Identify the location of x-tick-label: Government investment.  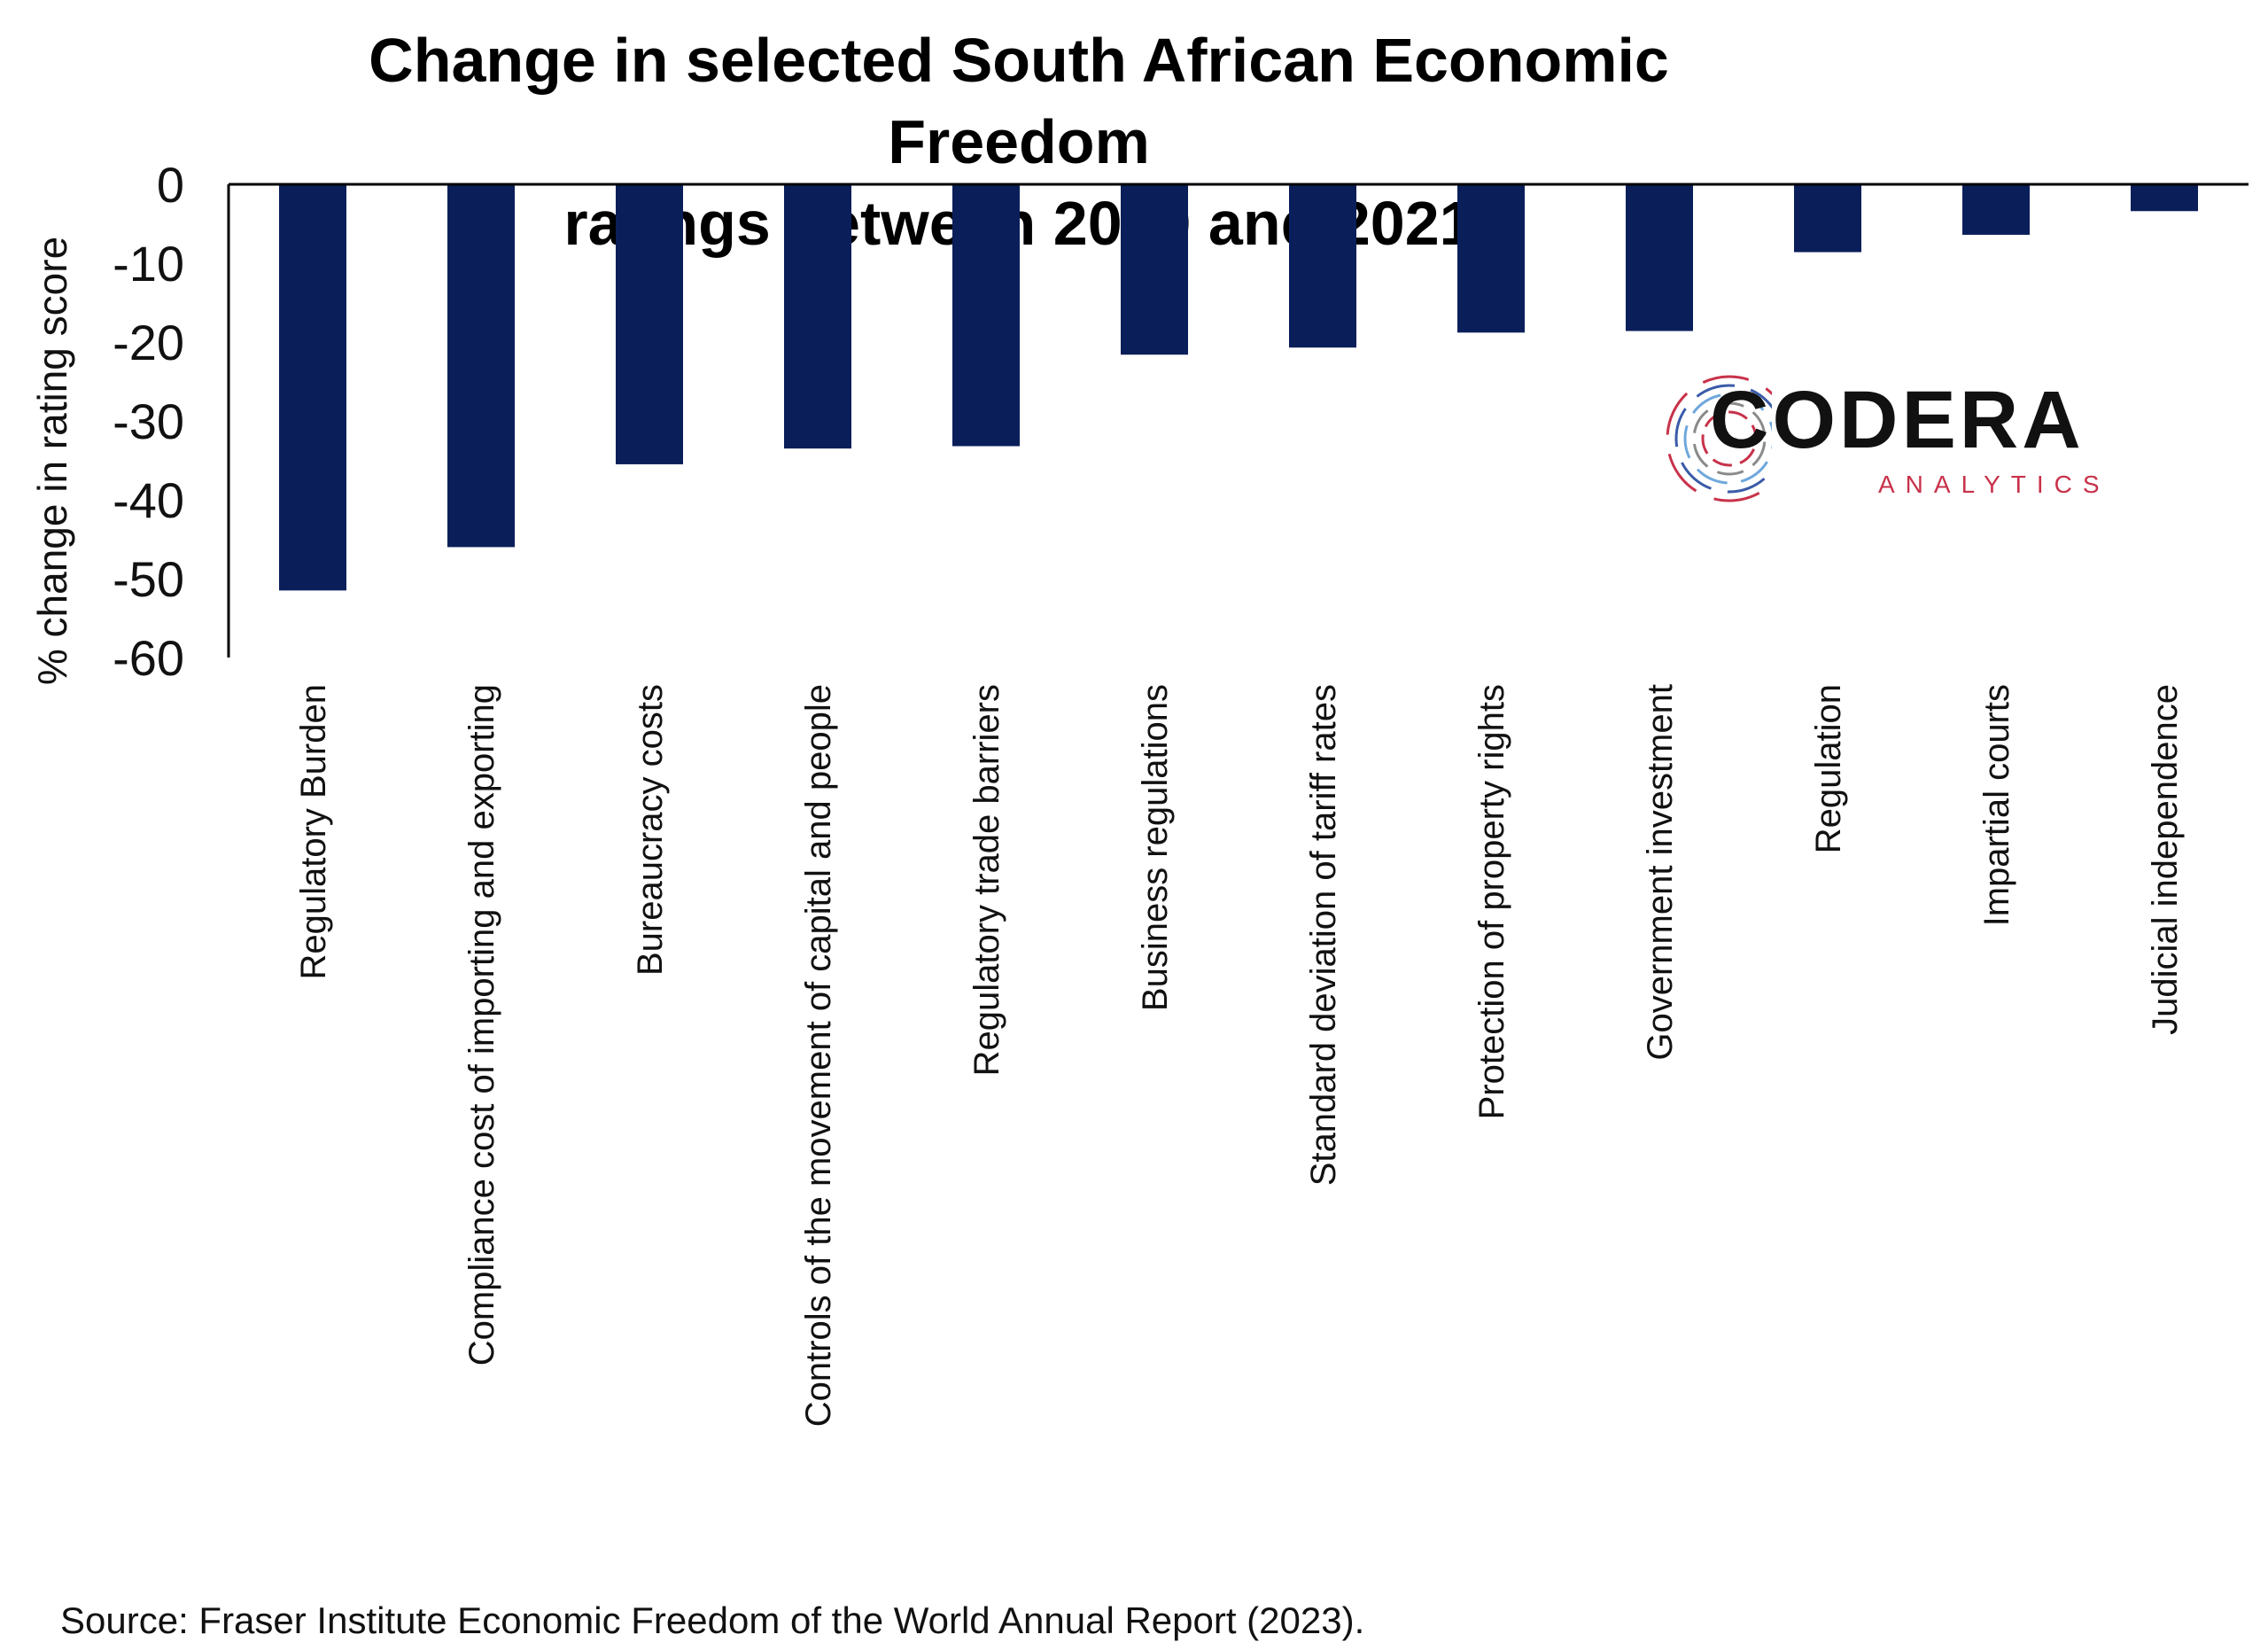
(1660, 872).